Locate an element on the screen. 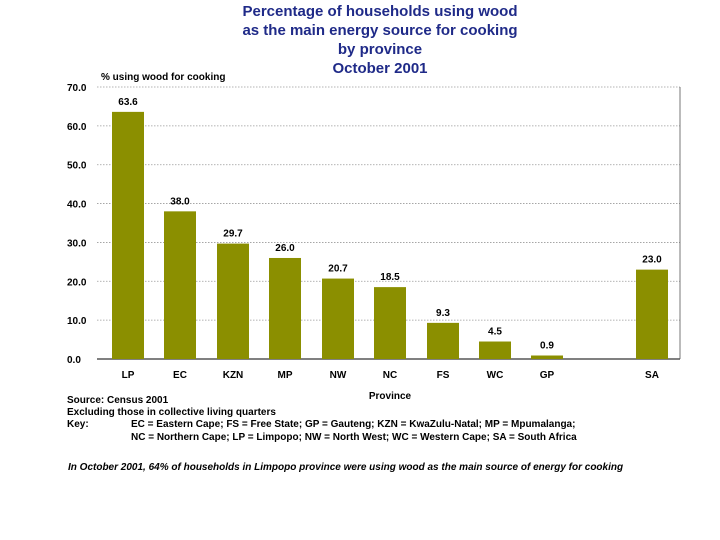 The image size is (720, 540). data-label: 26.0 is located at coordinates (285, 248).